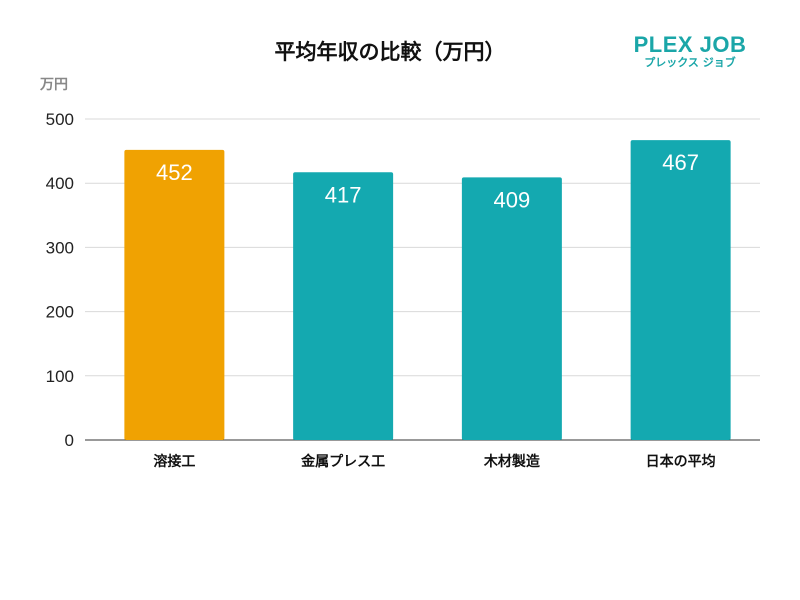 The image size is (800, 600). What do you see at coordinates (53, 85) in the screenshot?
I see `y-axis-label: 万円` at bounding box center [53, 85].